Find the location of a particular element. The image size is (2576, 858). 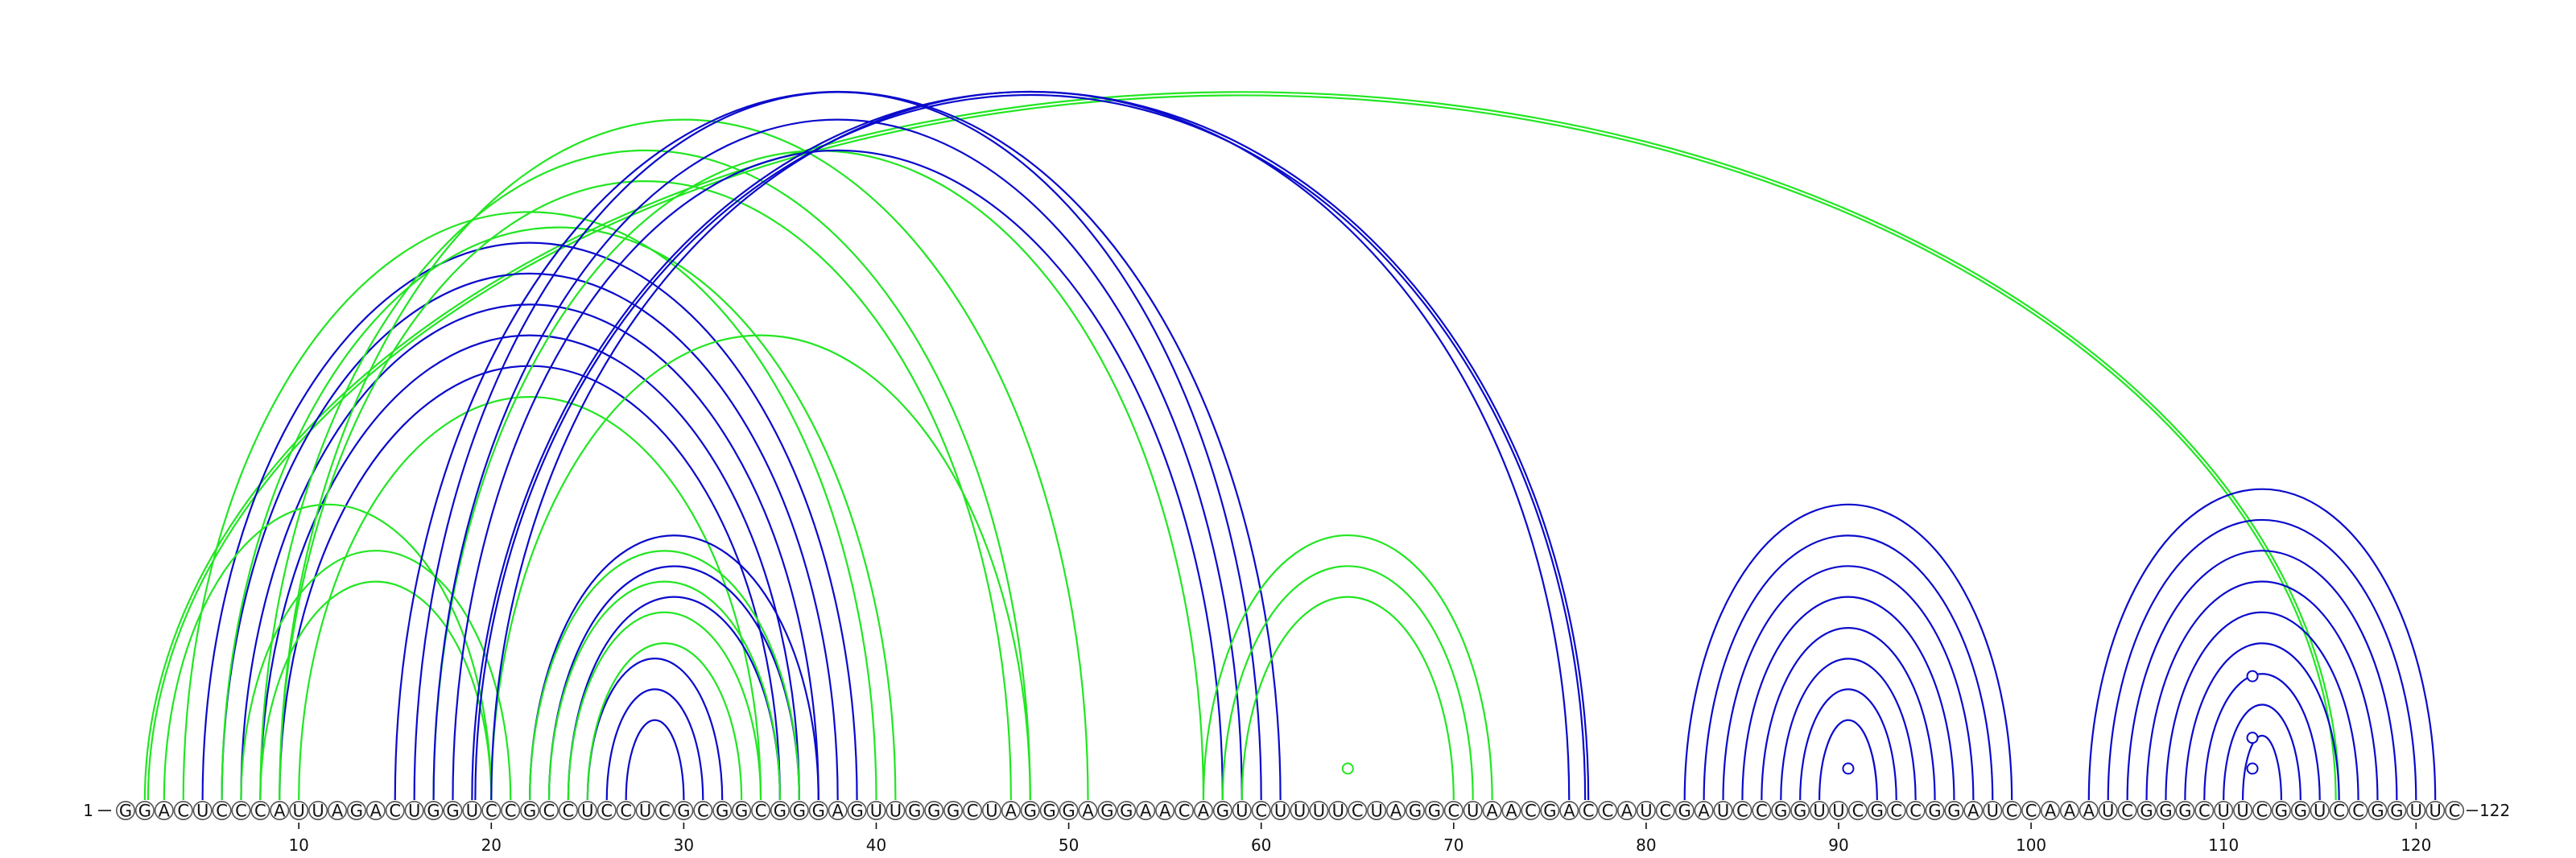

nucleotide-85: C is located at coordinates (1742, 812).